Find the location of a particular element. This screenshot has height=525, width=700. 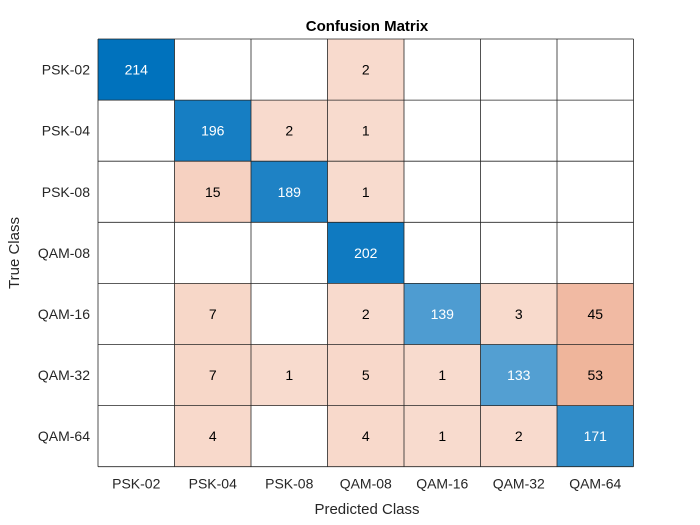

cell-value-label: 202 is located at coordinates (366, 253).